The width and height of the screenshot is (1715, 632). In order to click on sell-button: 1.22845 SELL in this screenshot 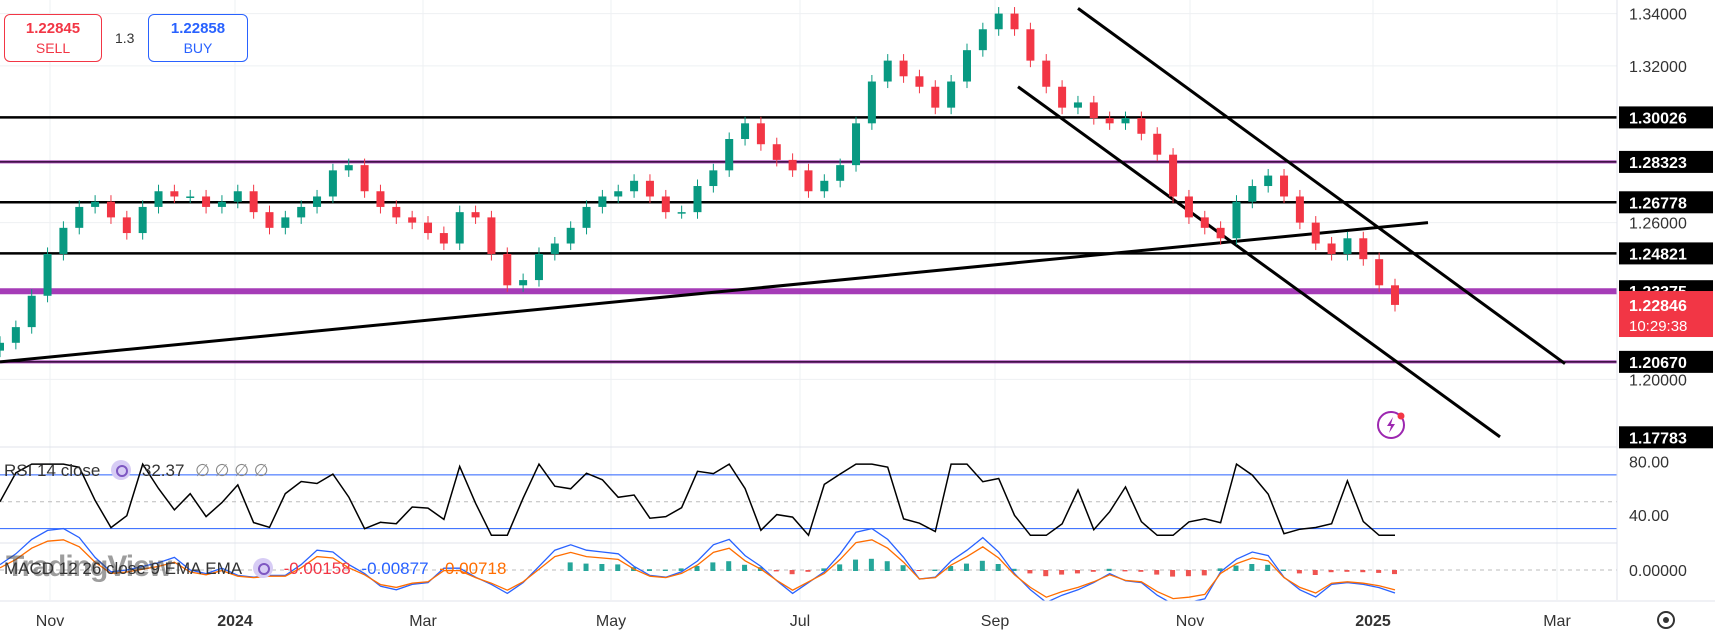, I will do `click(53, 38)`.